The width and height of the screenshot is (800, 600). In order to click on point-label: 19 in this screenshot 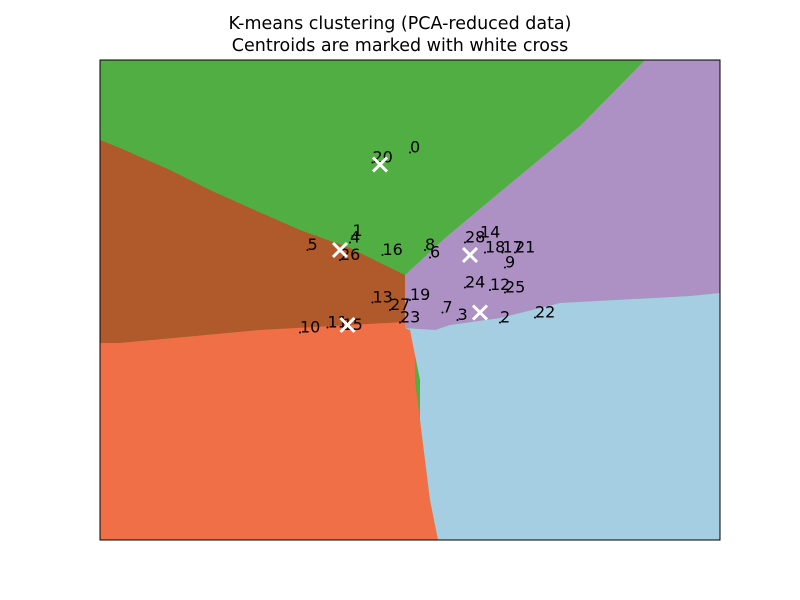, I will do `click(420, 294)`.